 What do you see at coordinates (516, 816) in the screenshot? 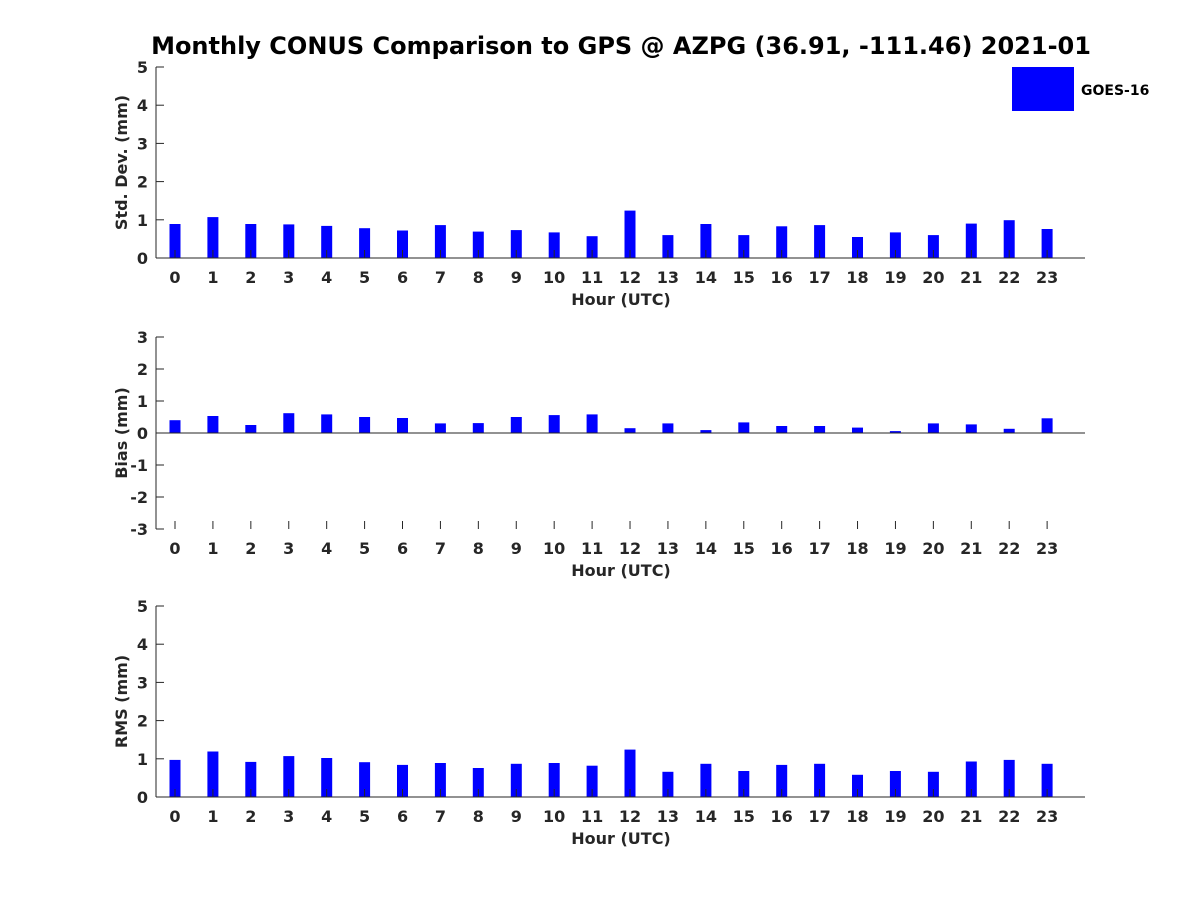
I see `rms-x-tick-label: 9` at bounding box center [516, 816].